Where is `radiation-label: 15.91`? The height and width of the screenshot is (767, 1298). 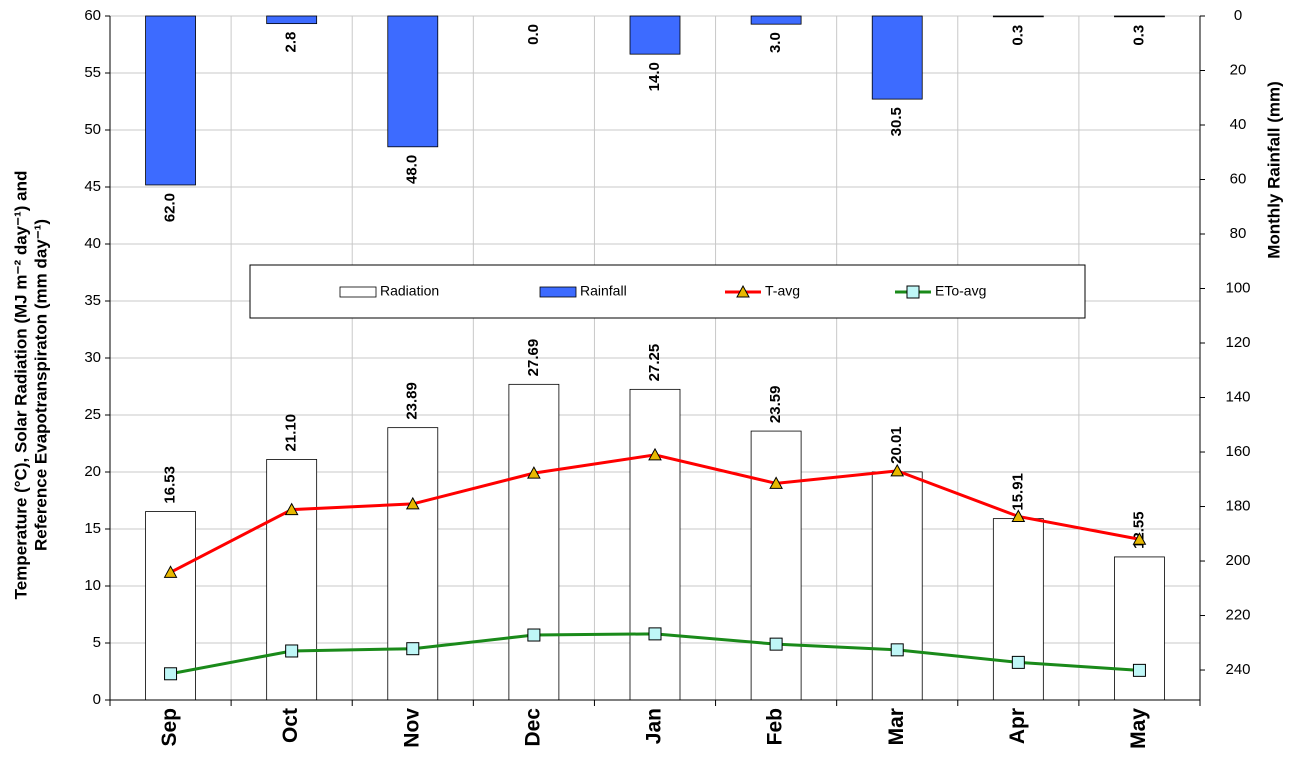 radiation-label: 15.91 is located at coordinates (1017, 492).